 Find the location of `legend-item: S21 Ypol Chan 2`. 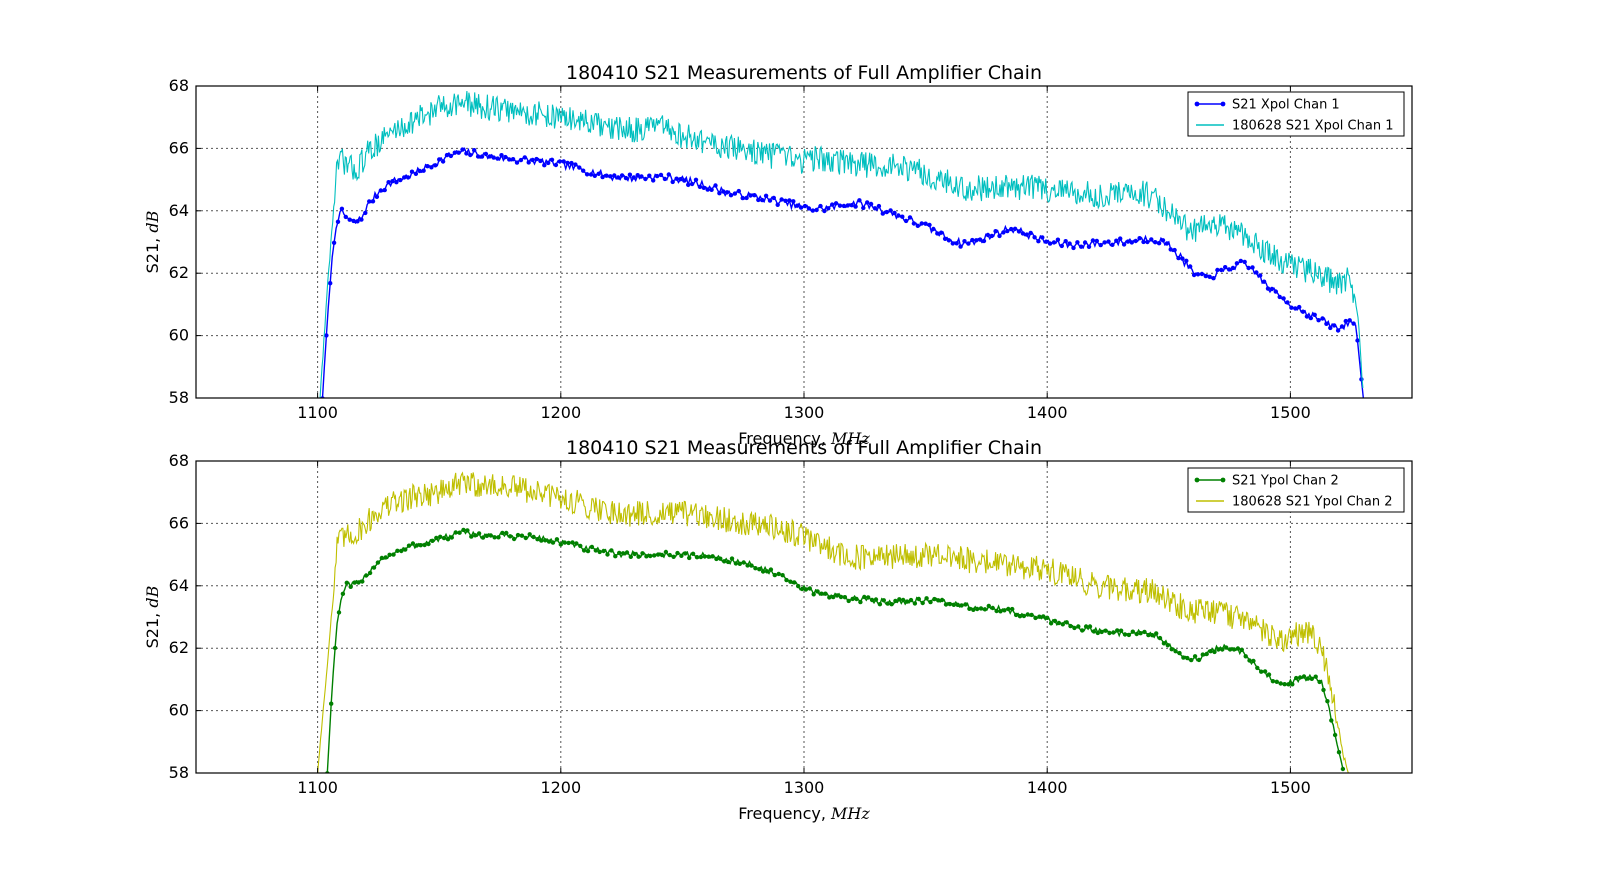

legend-item: S21 Ypol Chan 2 is located at coordinates (1266, 481).